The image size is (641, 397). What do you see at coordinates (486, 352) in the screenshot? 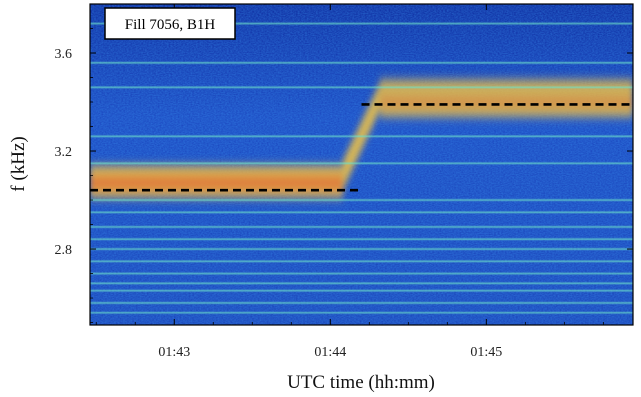
I see `x-tick-label: 01:45` at bounding box center [486, 352].